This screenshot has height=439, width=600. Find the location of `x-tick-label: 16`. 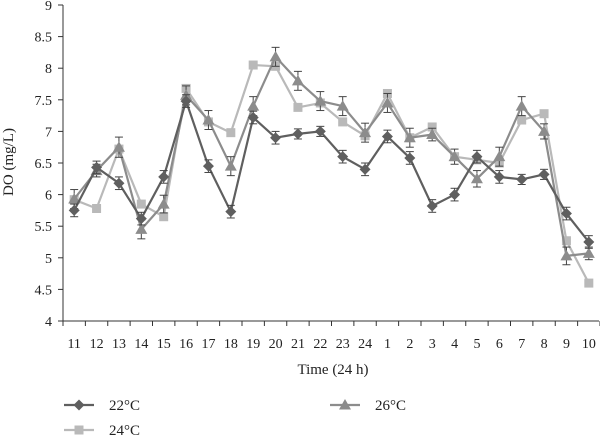

x-tick-label: 16 is located at coordinates (186, 344).